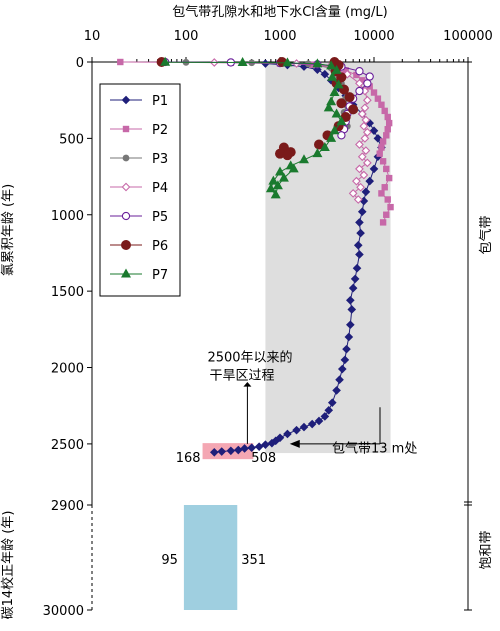 Image resolution: width=500 pixels, height=631 pixels. I want to click on legend-marker-p5, so click(126, 216).